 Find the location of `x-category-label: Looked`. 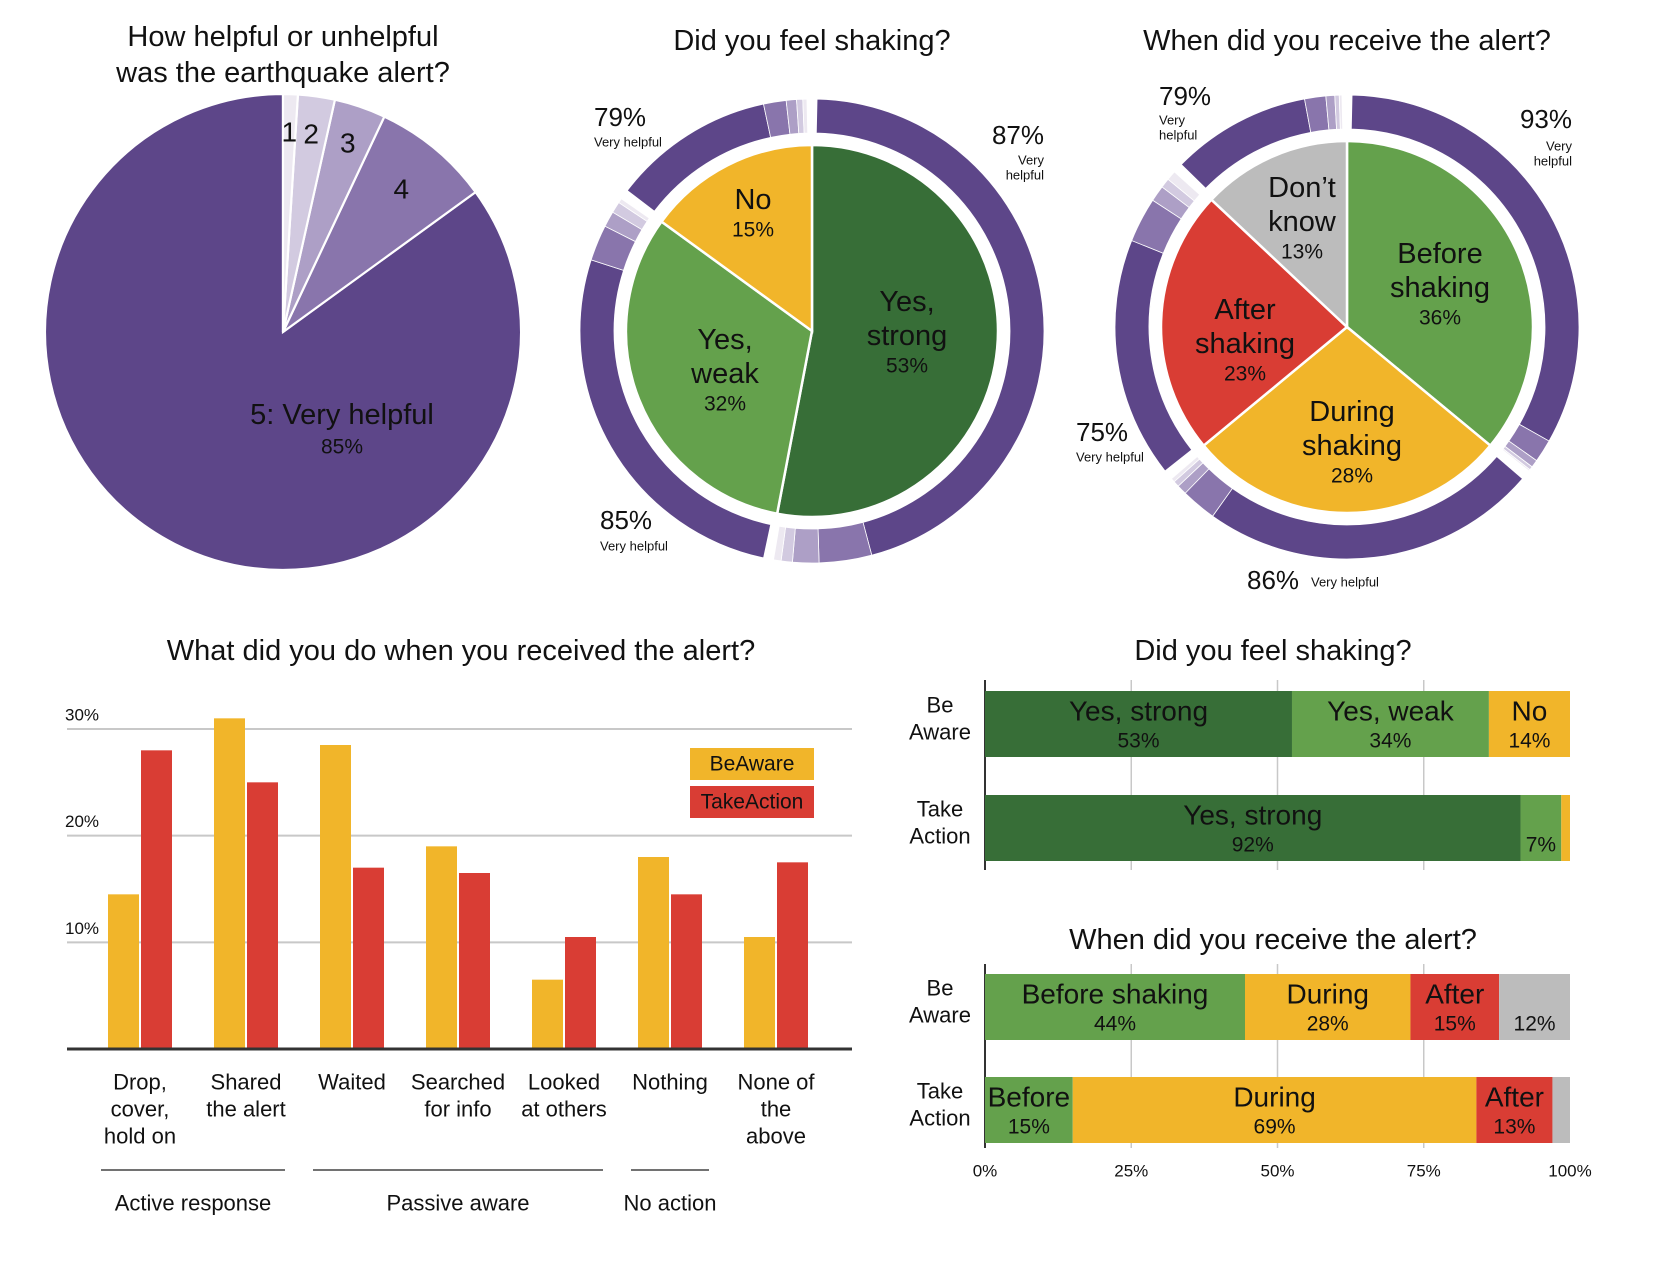

x-category-label: Looked is located at coordinates (564, 1082).